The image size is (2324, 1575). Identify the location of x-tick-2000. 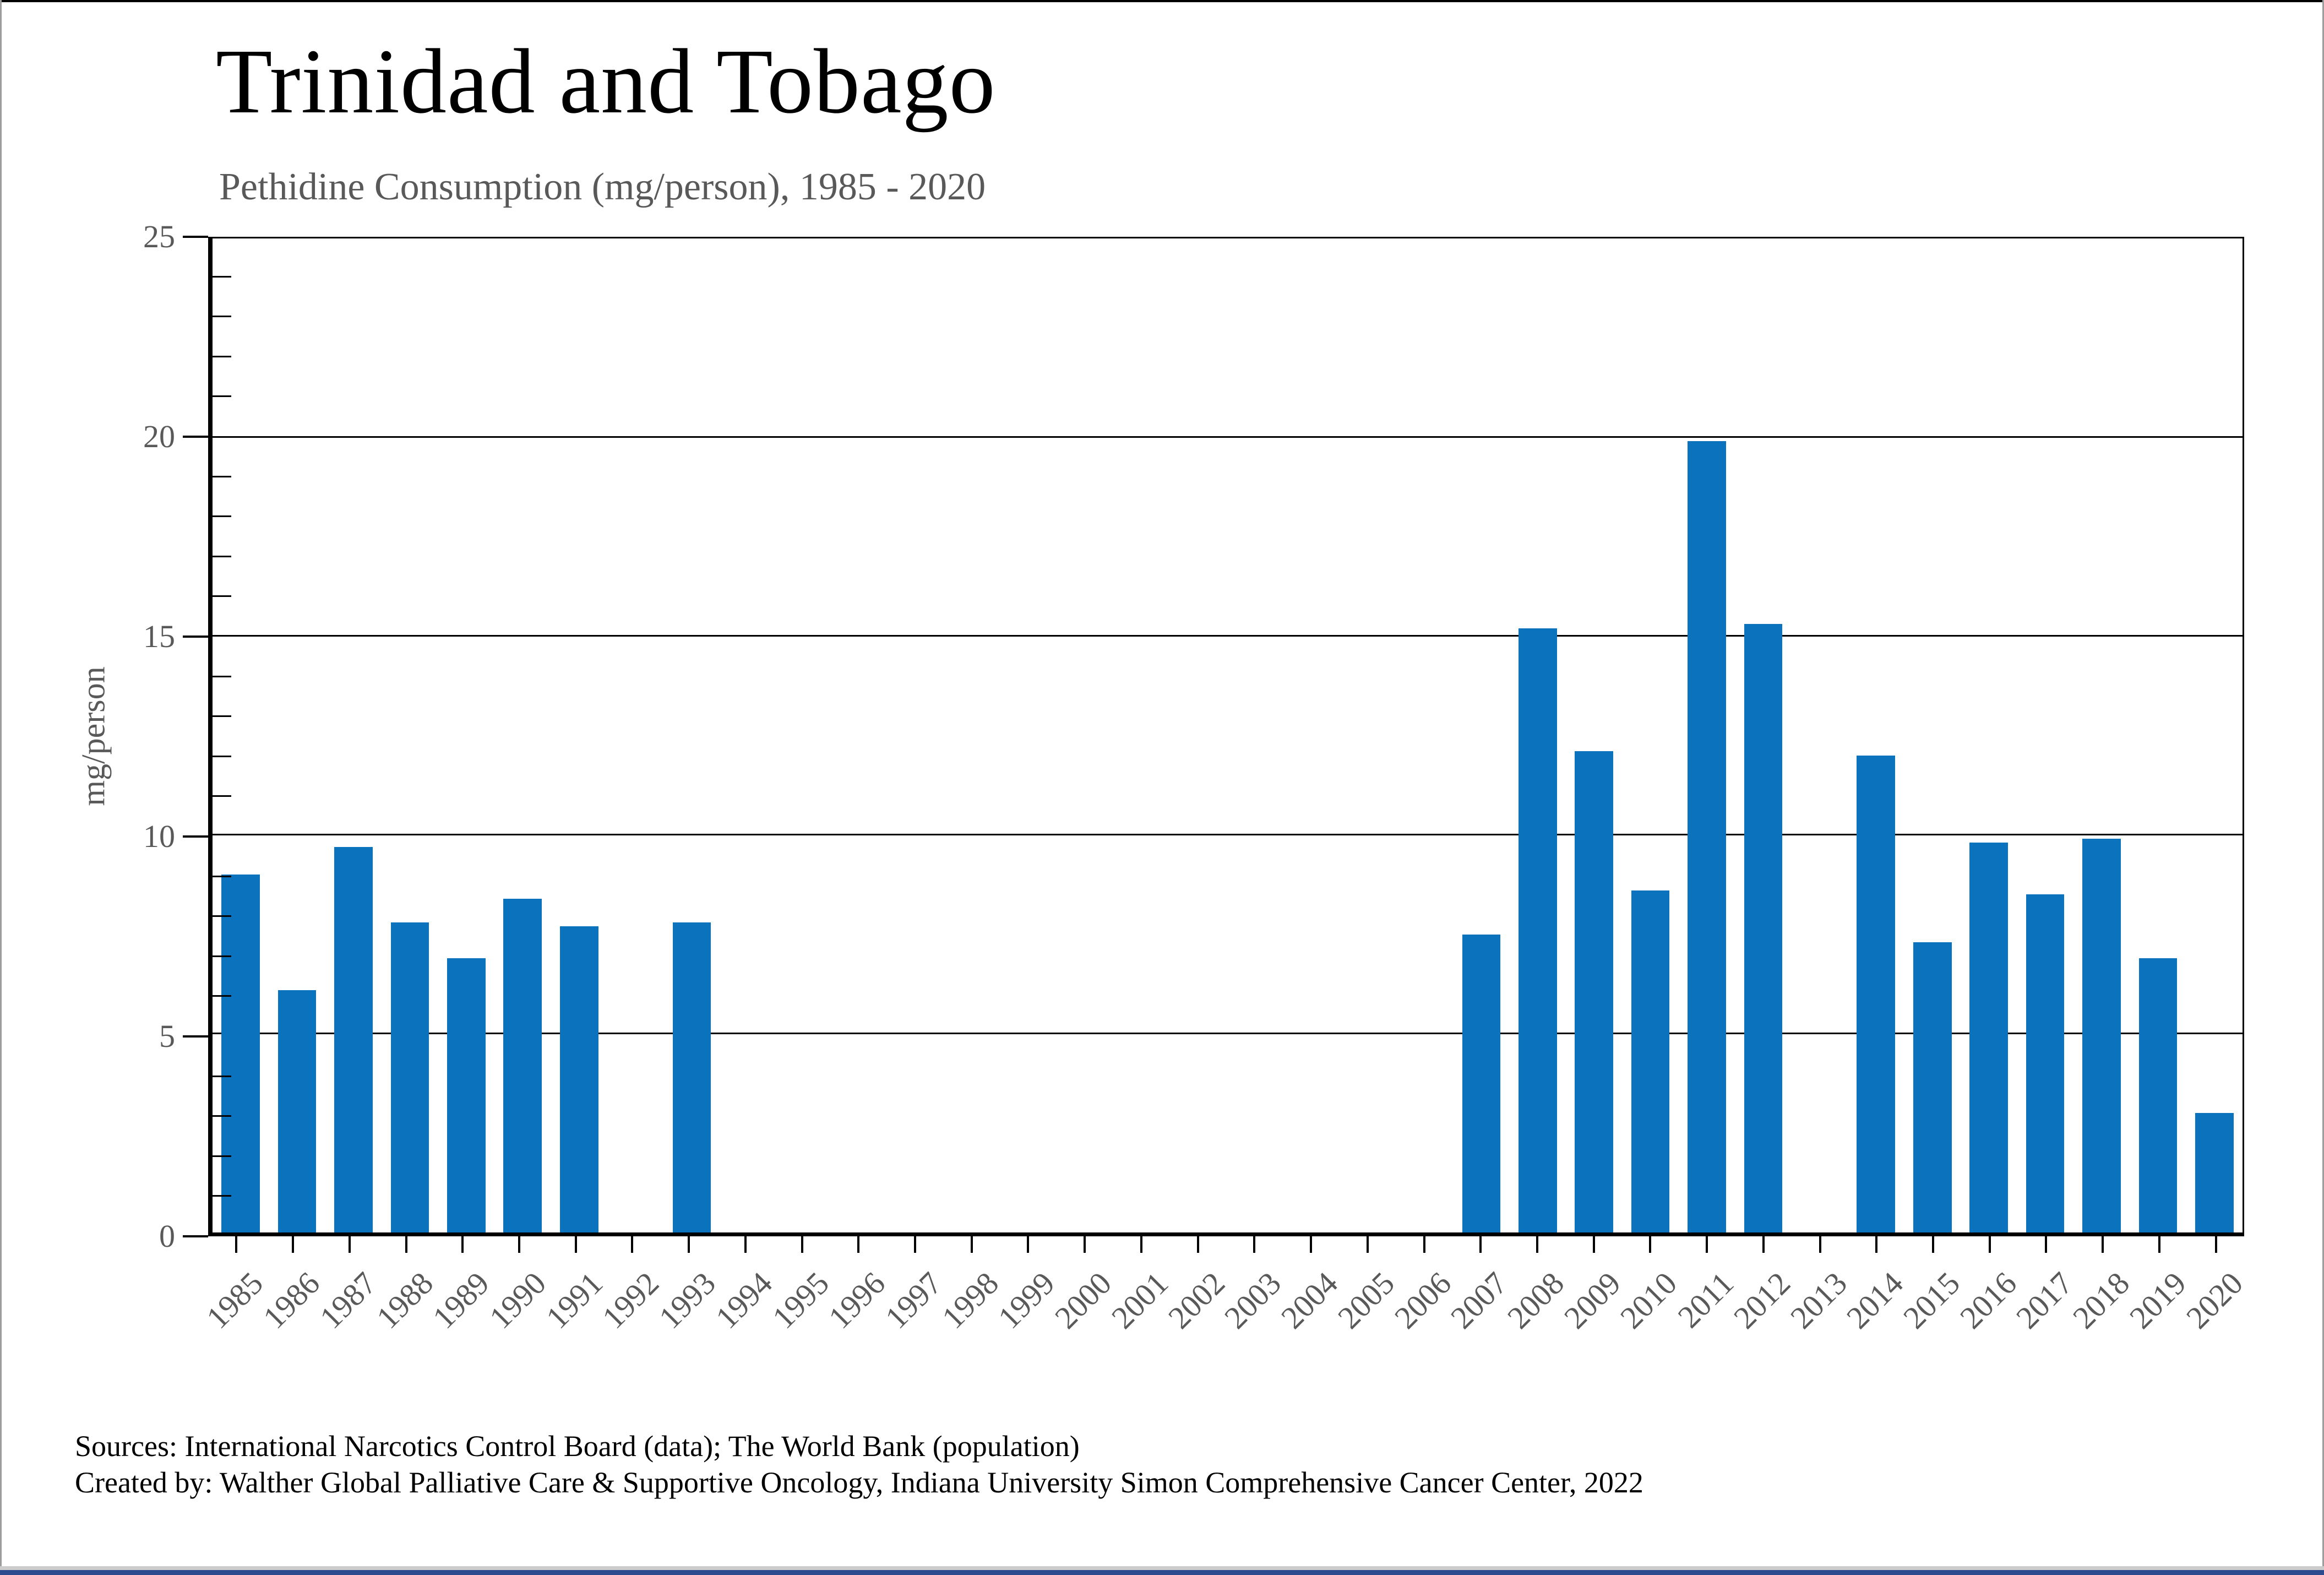
(1085, 1244).